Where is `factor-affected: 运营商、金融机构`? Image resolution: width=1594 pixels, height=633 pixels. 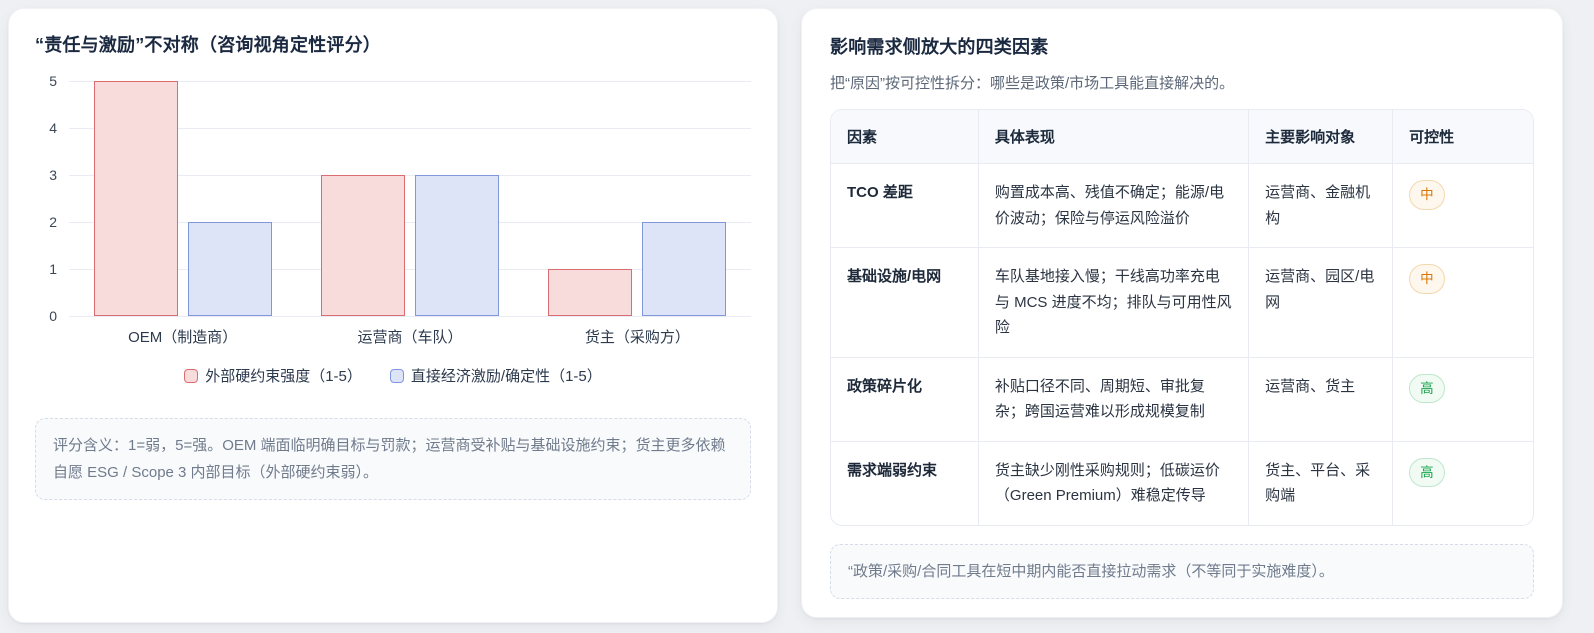 factor-affected: 运营商、金融机构 is located at coordinates (1320, 205).